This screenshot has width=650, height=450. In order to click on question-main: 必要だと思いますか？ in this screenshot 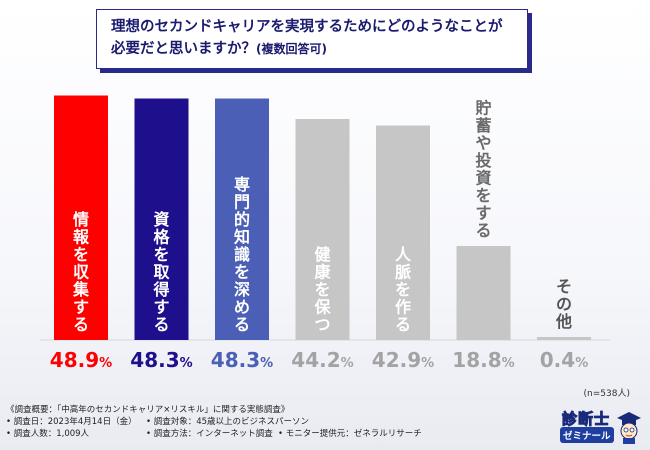, I will do `click(183, 49)`.